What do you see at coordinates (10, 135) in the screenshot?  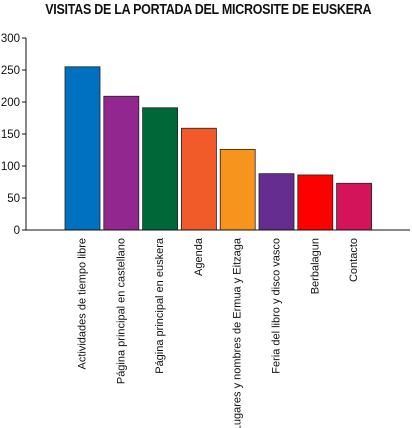 I see `y-tick-label: 150` at bounding box center [10, 135].